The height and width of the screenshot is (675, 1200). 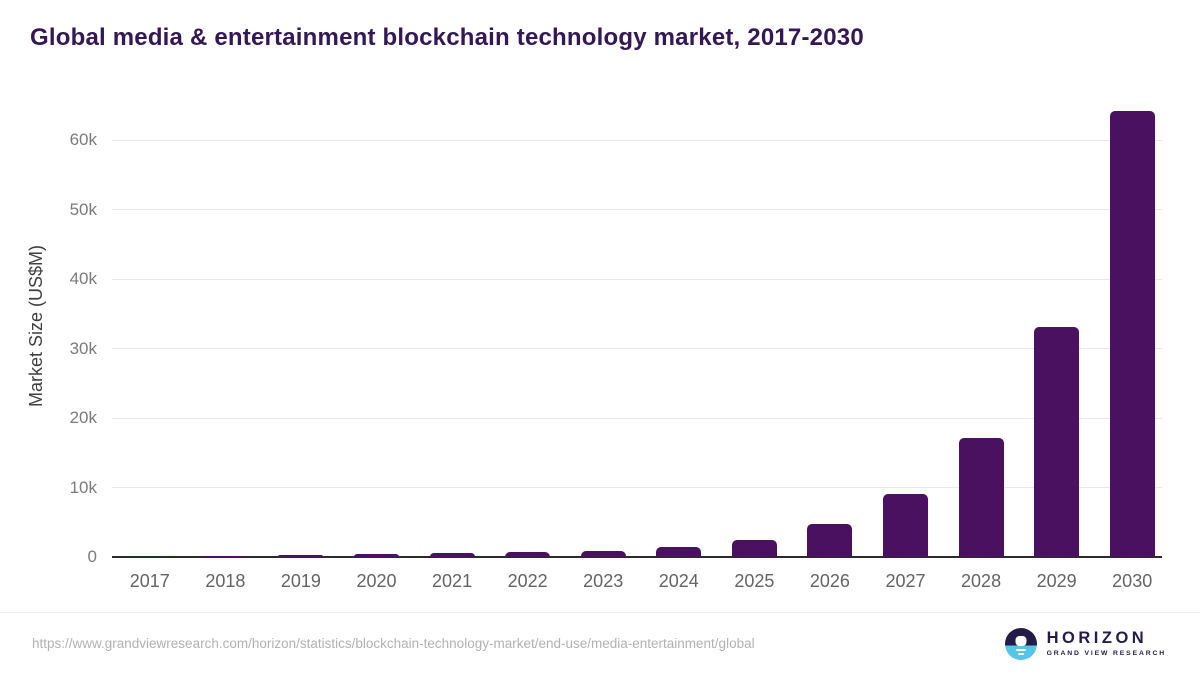 What do you see at coordinates (376, 581) in the screenshot?
I see `x-tick-2020: 2020` at bounding box center [376, 581].